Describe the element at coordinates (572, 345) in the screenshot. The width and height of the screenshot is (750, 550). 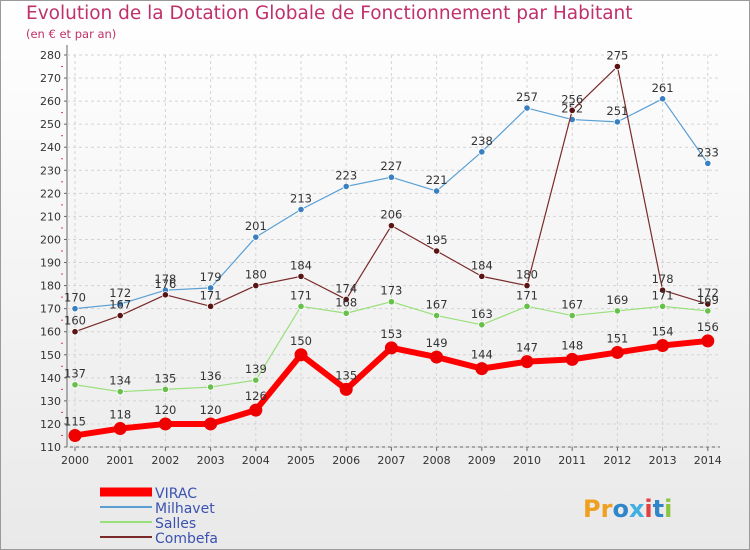
I see `data-label-virac: 148` at that location.